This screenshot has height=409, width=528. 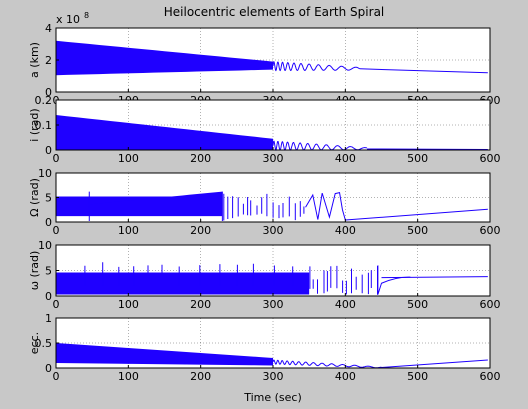 What do you see at coordinates (44, 100) in the screenshot?
I see `y-tick-label: 0.2` at bounding box center [44, 100].